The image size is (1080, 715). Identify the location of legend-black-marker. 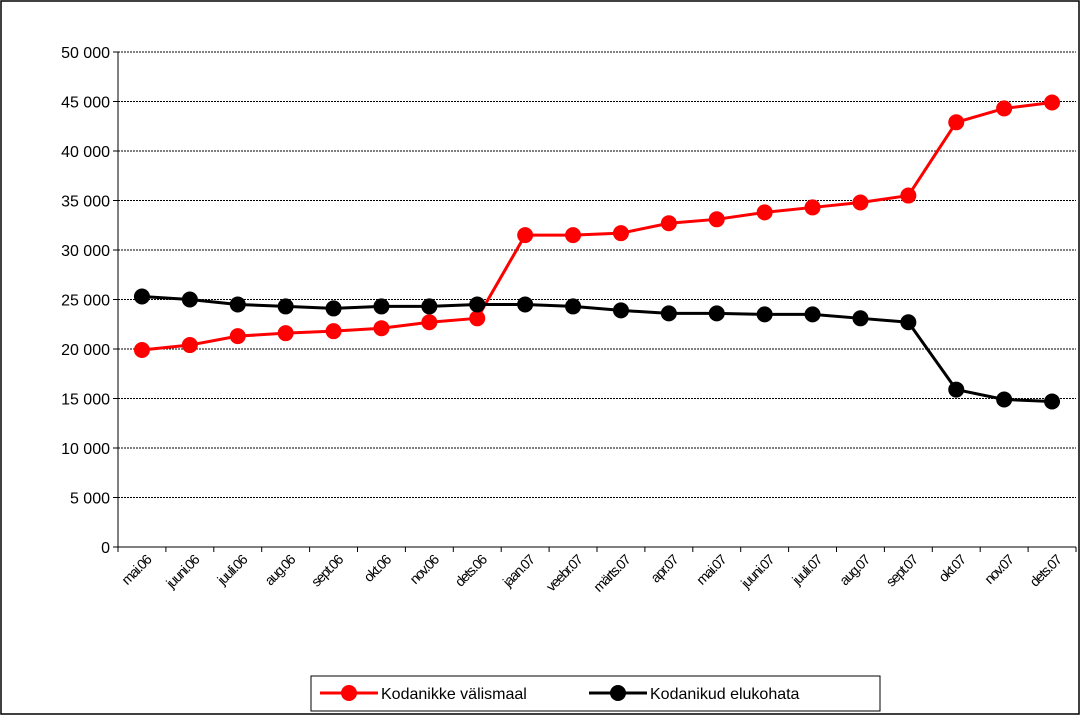
(618, 693).